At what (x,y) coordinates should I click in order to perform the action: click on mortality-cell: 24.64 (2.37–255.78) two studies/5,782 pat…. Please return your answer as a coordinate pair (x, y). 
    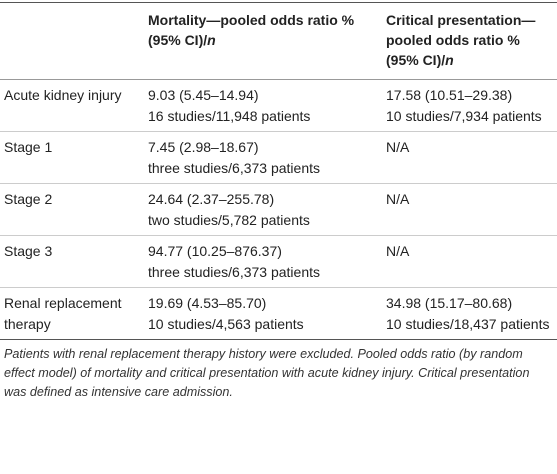
    Looking at the image, I should click on (263, 209).